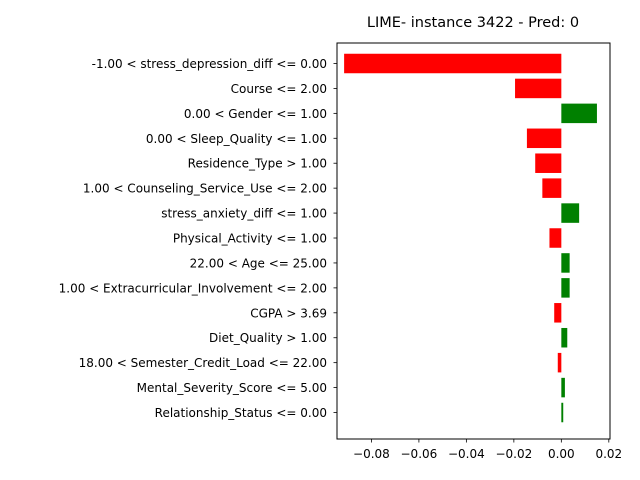  What do you see at coordinates (258, 263) in the screenshot?
I see `y-tick-label: 22.00 < Age <= 25.00` at bounding box center [258, 263].